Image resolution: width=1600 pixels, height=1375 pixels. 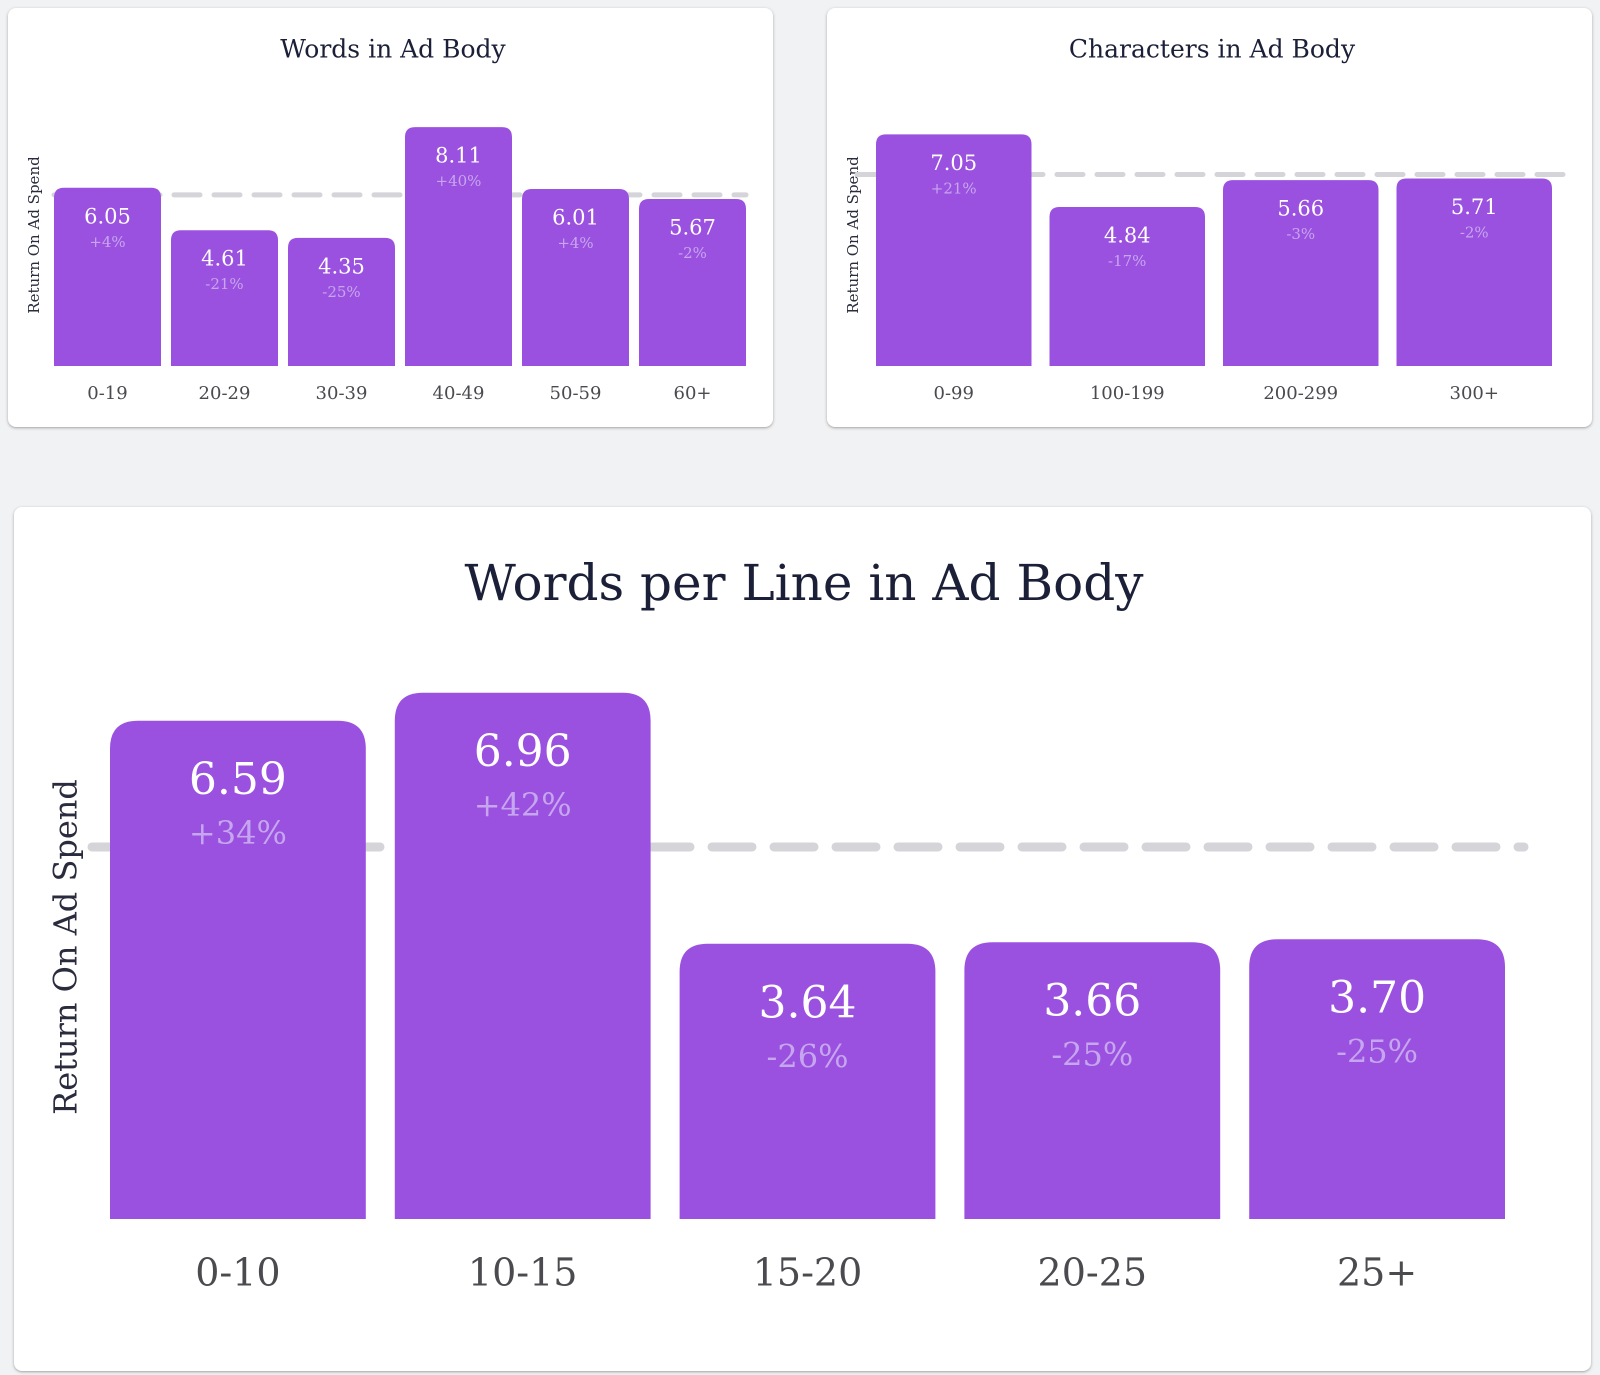 What do you see at coordinates (458, 156) in the screenshot?
I see `value-label-40-49: 8.11` at bounding box center [458, 156].